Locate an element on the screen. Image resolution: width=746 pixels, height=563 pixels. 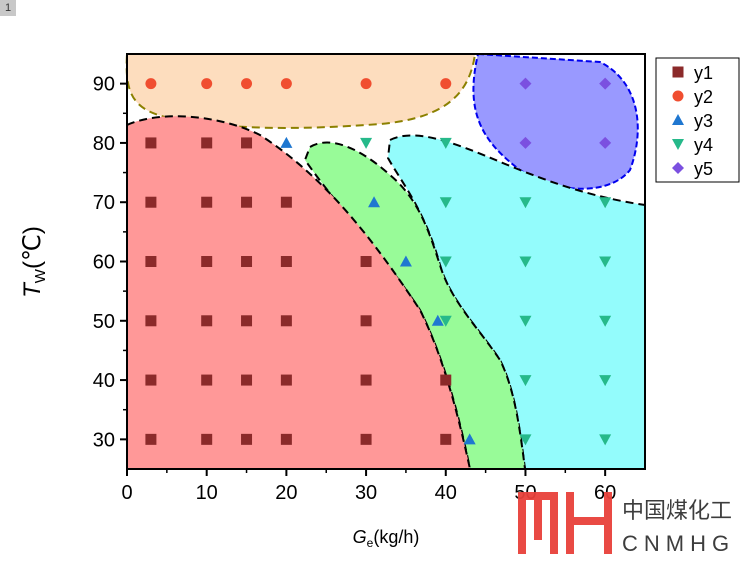
y-tick-label: 30 is located at coordinates (104, 440).